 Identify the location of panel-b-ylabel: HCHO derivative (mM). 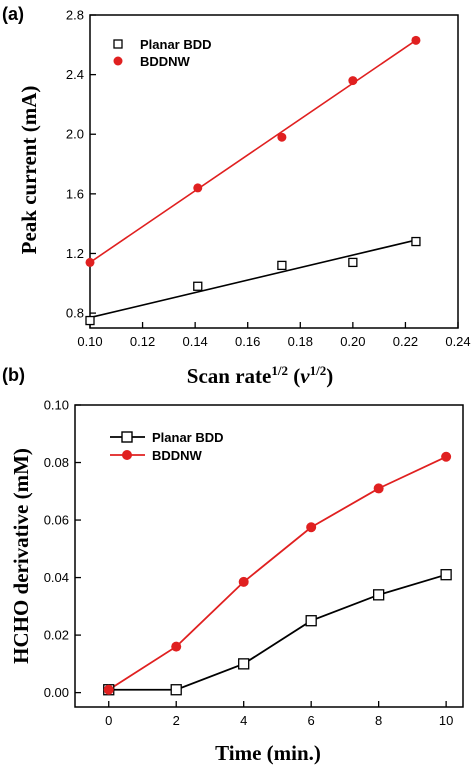
(21, 556).